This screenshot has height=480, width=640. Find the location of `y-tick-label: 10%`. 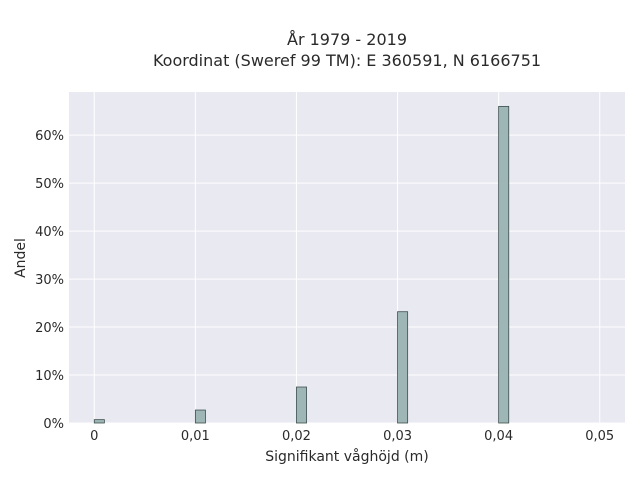

y-tick-label: 10% is located at coordinates (49, 376).